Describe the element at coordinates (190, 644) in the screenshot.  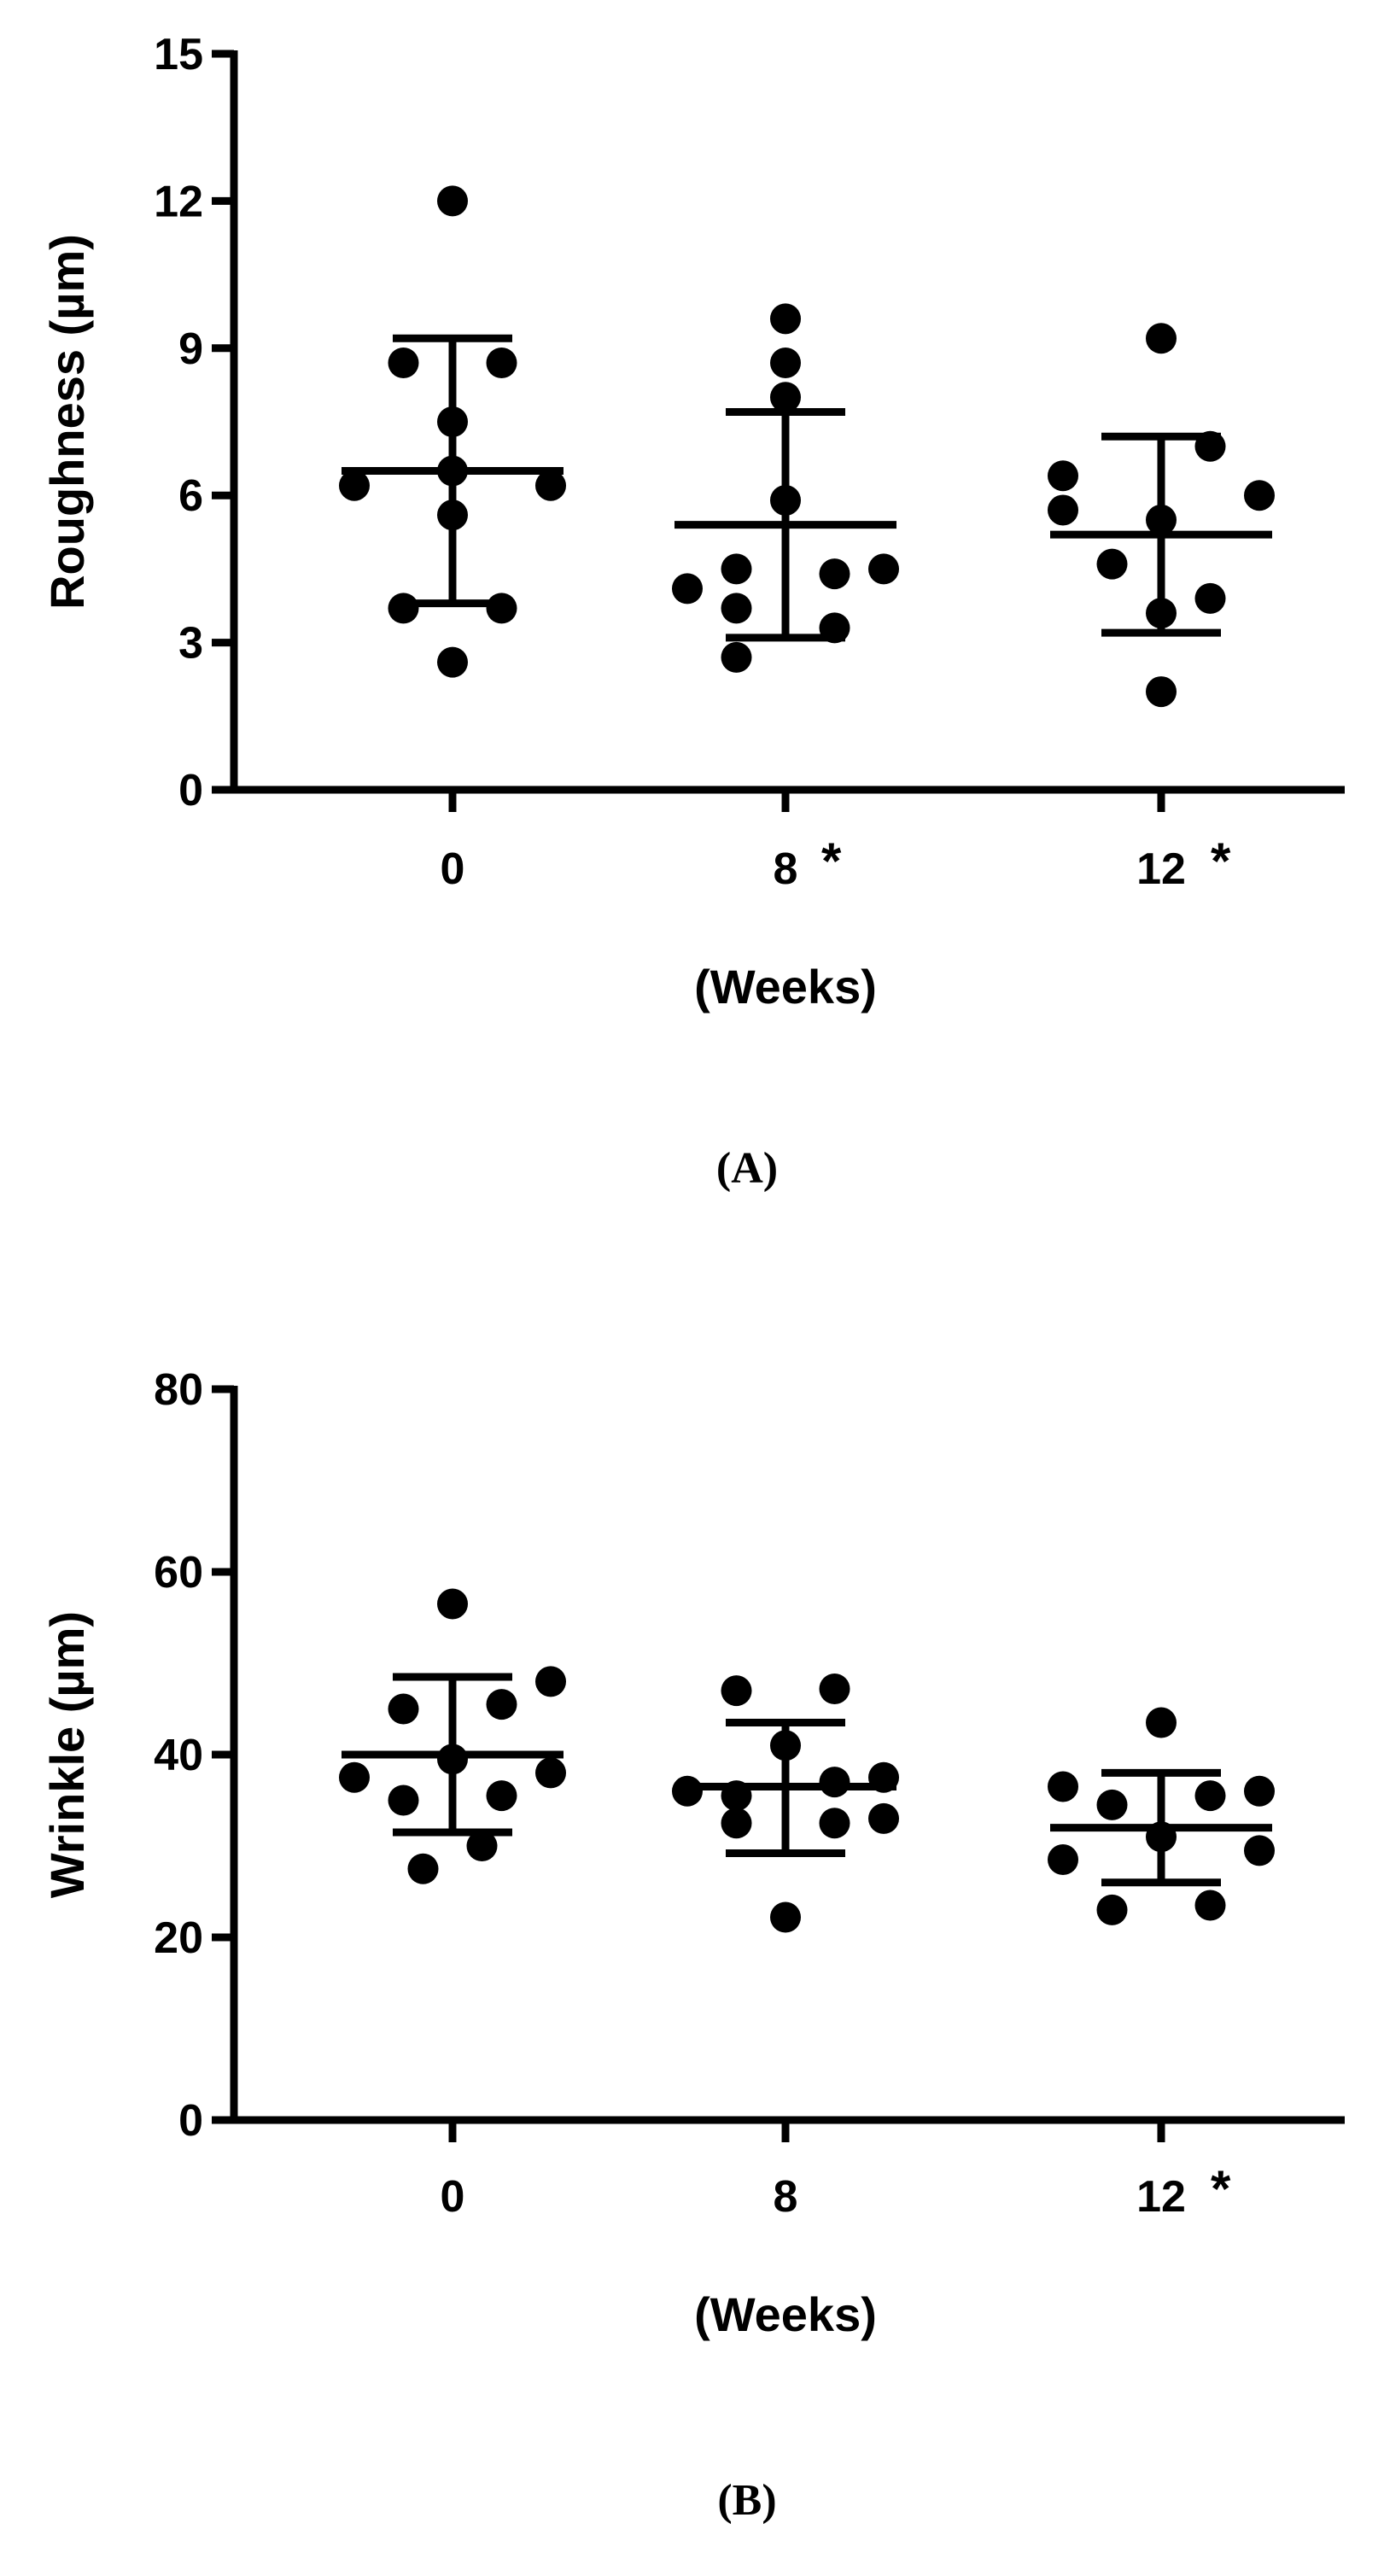
I see `y-tick-label: 3` at that location.